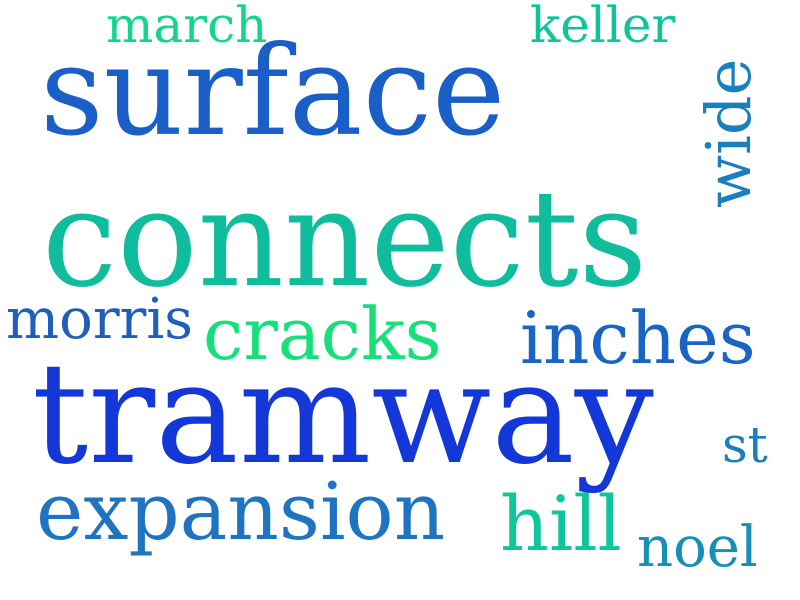  What do you see at coordinates (638, 338) in the screenshot?
I see `word-inches: inches` at bounding box center [638, 338].